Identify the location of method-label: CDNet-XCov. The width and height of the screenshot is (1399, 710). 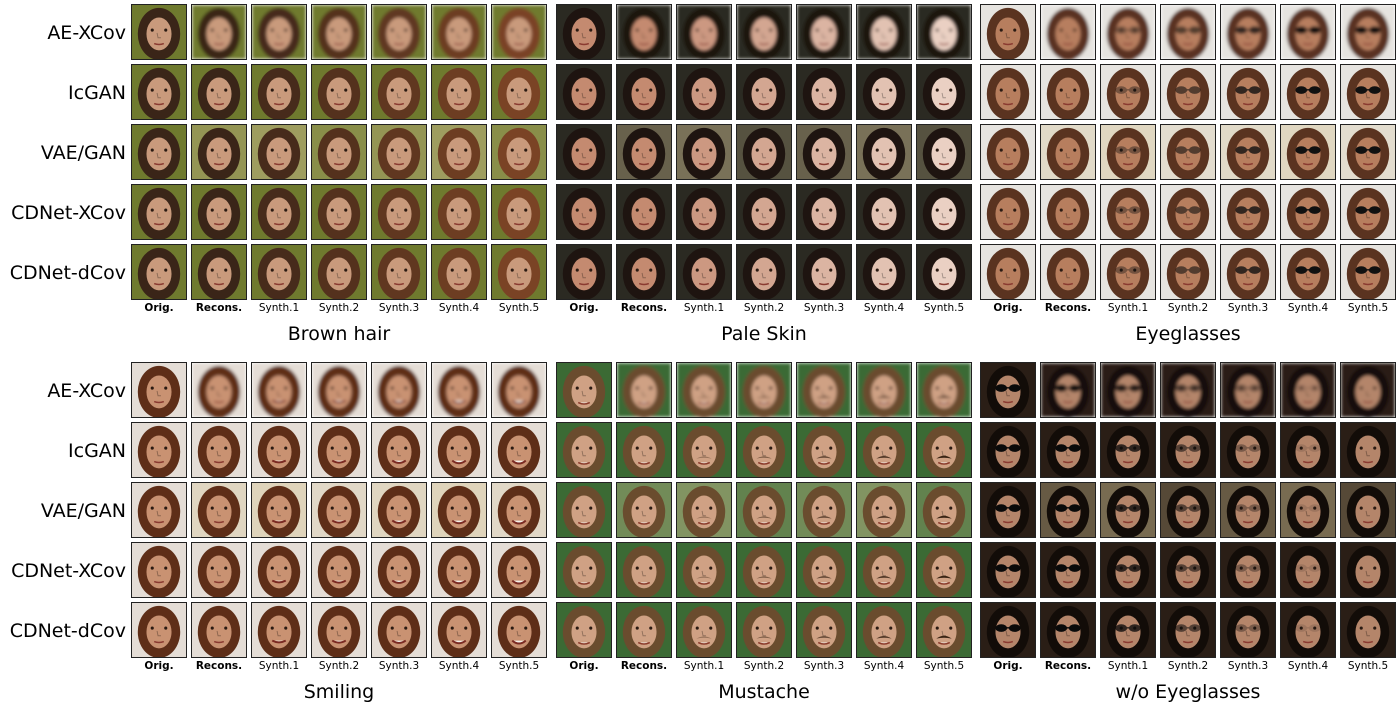
(68, 571).